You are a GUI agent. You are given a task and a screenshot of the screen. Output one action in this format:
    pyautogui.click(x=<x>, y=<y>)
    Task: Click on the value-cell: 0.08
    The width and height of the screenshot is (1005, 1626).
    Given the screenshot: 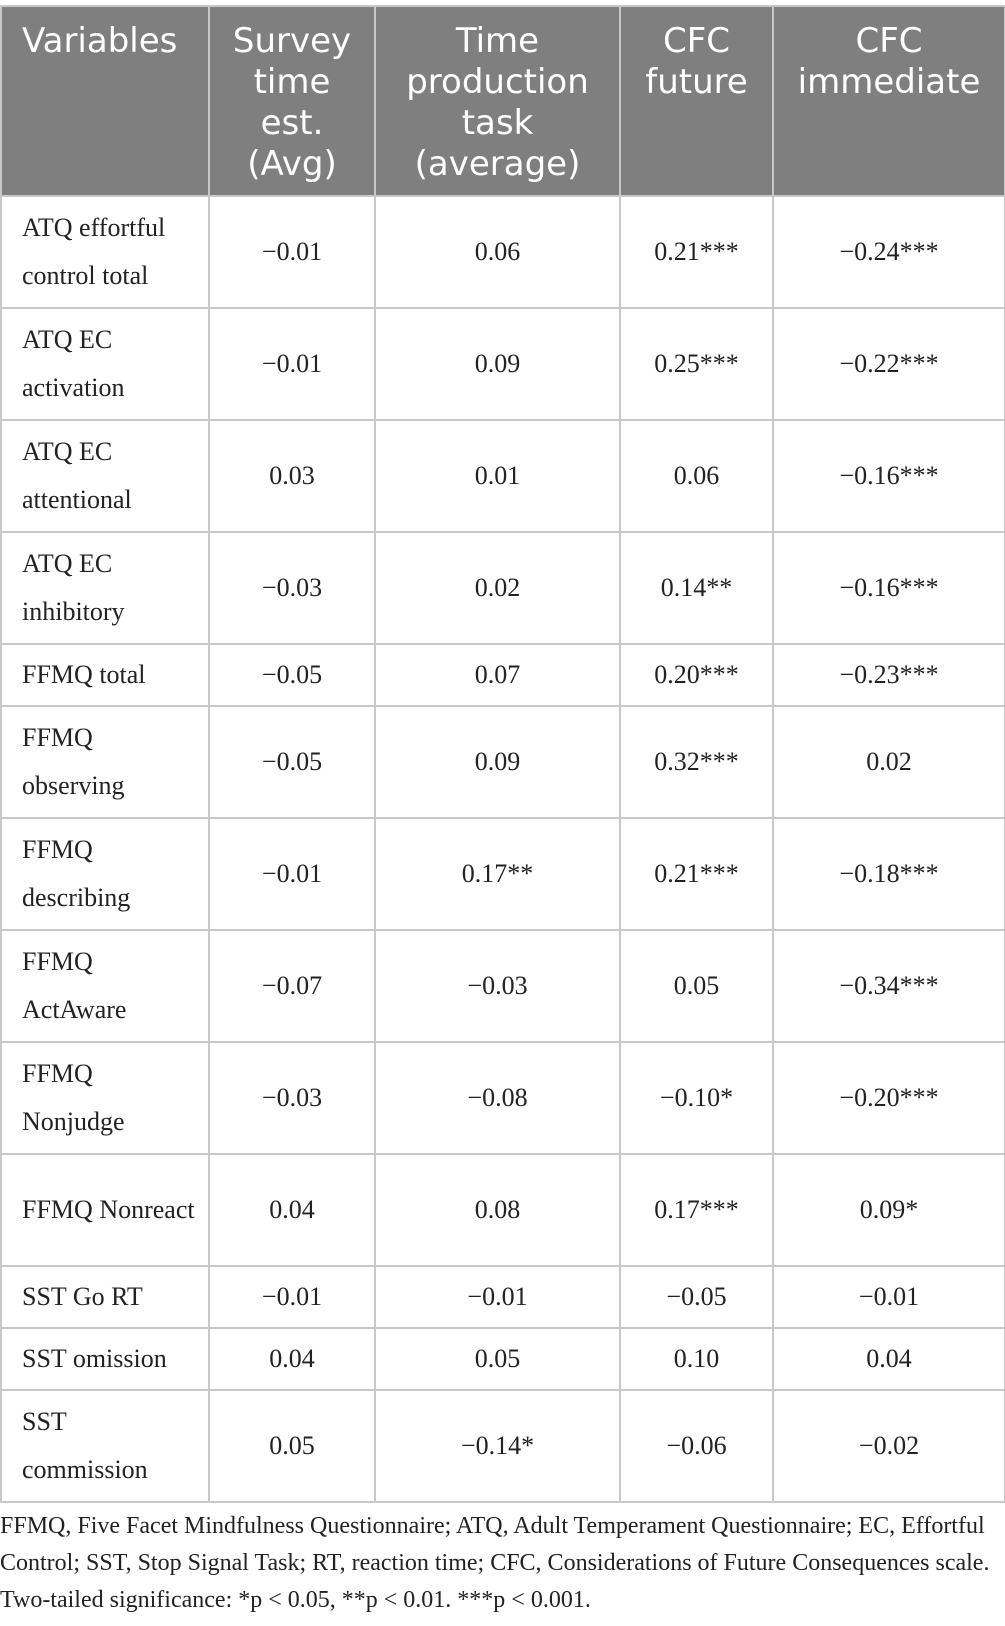 What is the action you would take?
    pyautogui.click(x=497, y=1210)
    